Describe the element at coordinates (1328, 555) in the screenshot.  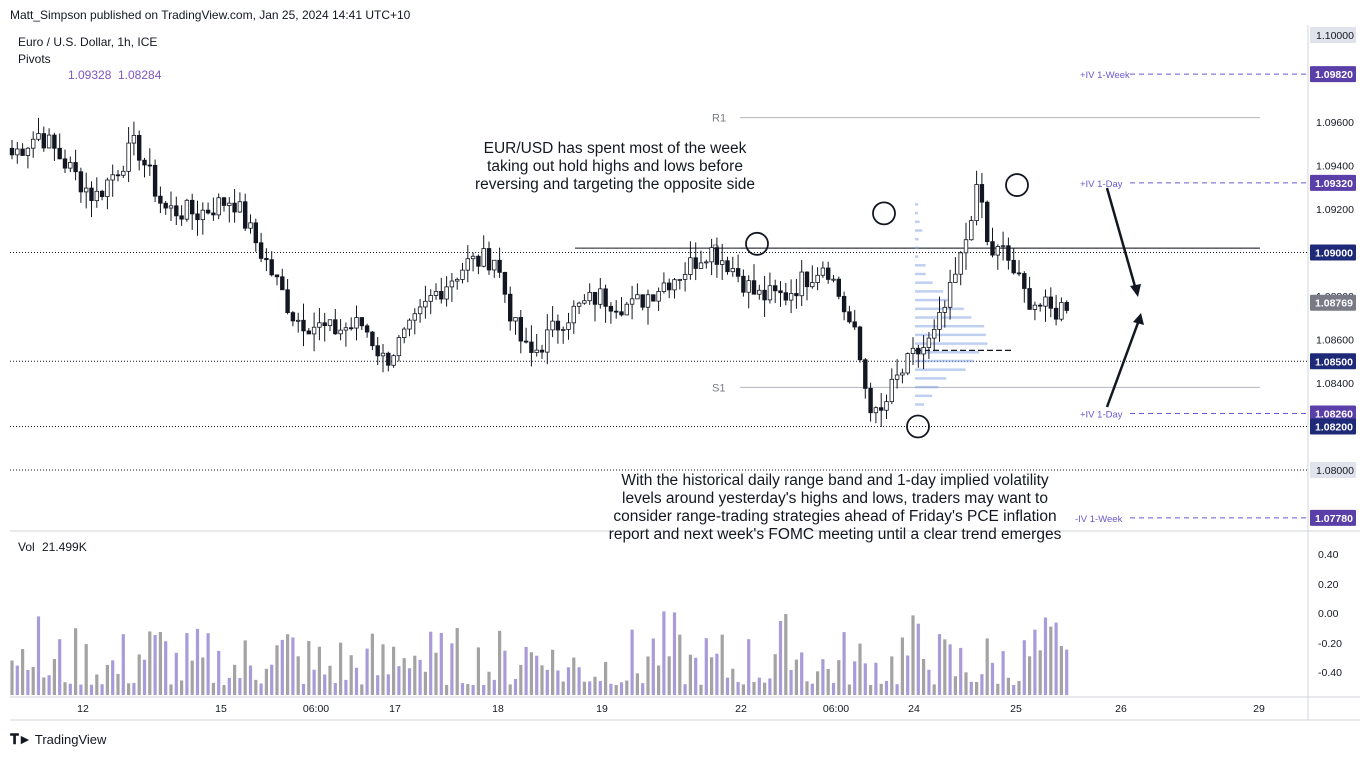
I see `volume-axis-label: 0.40` at that location.